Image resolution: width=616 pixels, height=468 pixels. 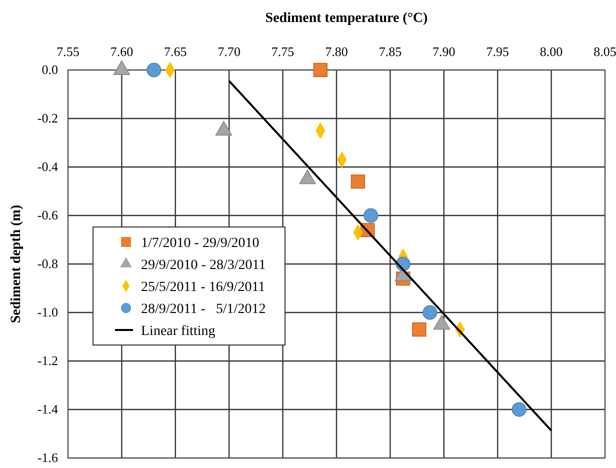 What do you see at coordinates (122, 51) in the screenshot?
I see `x-tick-label: 7.60` at bounding box center [122, 51].